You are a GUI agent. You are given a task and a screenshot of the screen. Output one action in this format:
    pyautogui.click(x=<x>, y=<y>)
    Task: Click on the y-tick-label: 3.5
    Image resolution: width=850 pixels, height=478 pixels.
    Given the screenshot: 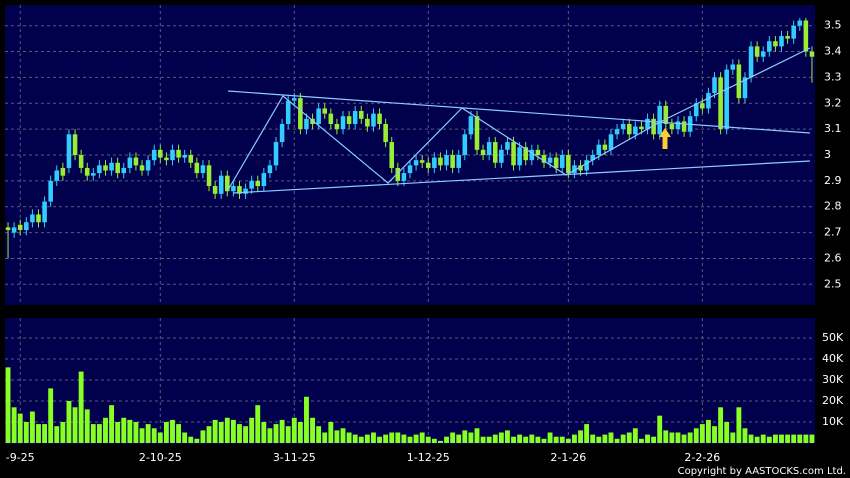 What is the action you would take?
    pyautogui.click(x=833, y=25)
    